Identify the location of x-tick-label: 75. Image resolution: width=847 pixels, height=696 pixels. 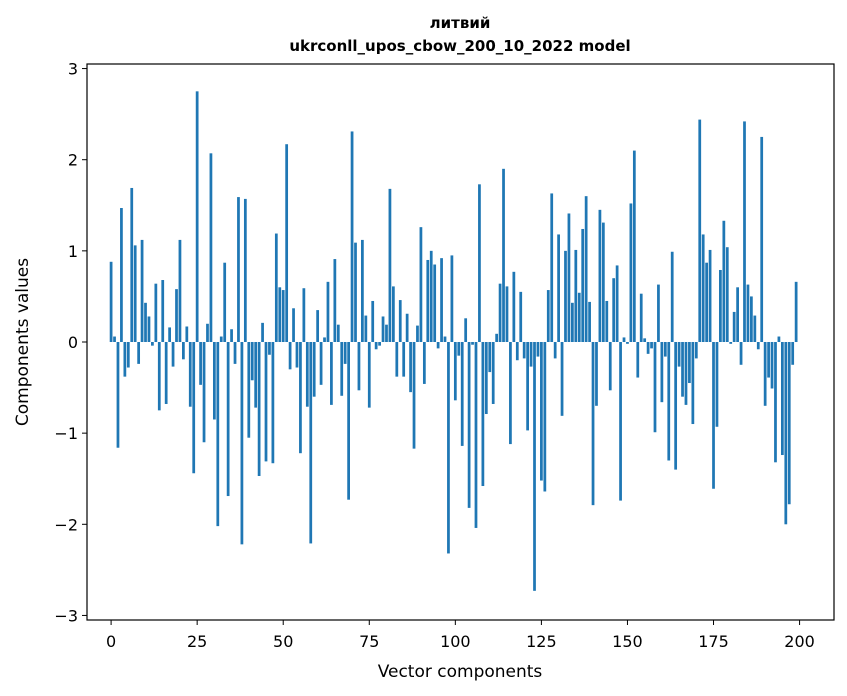
(369, 641).